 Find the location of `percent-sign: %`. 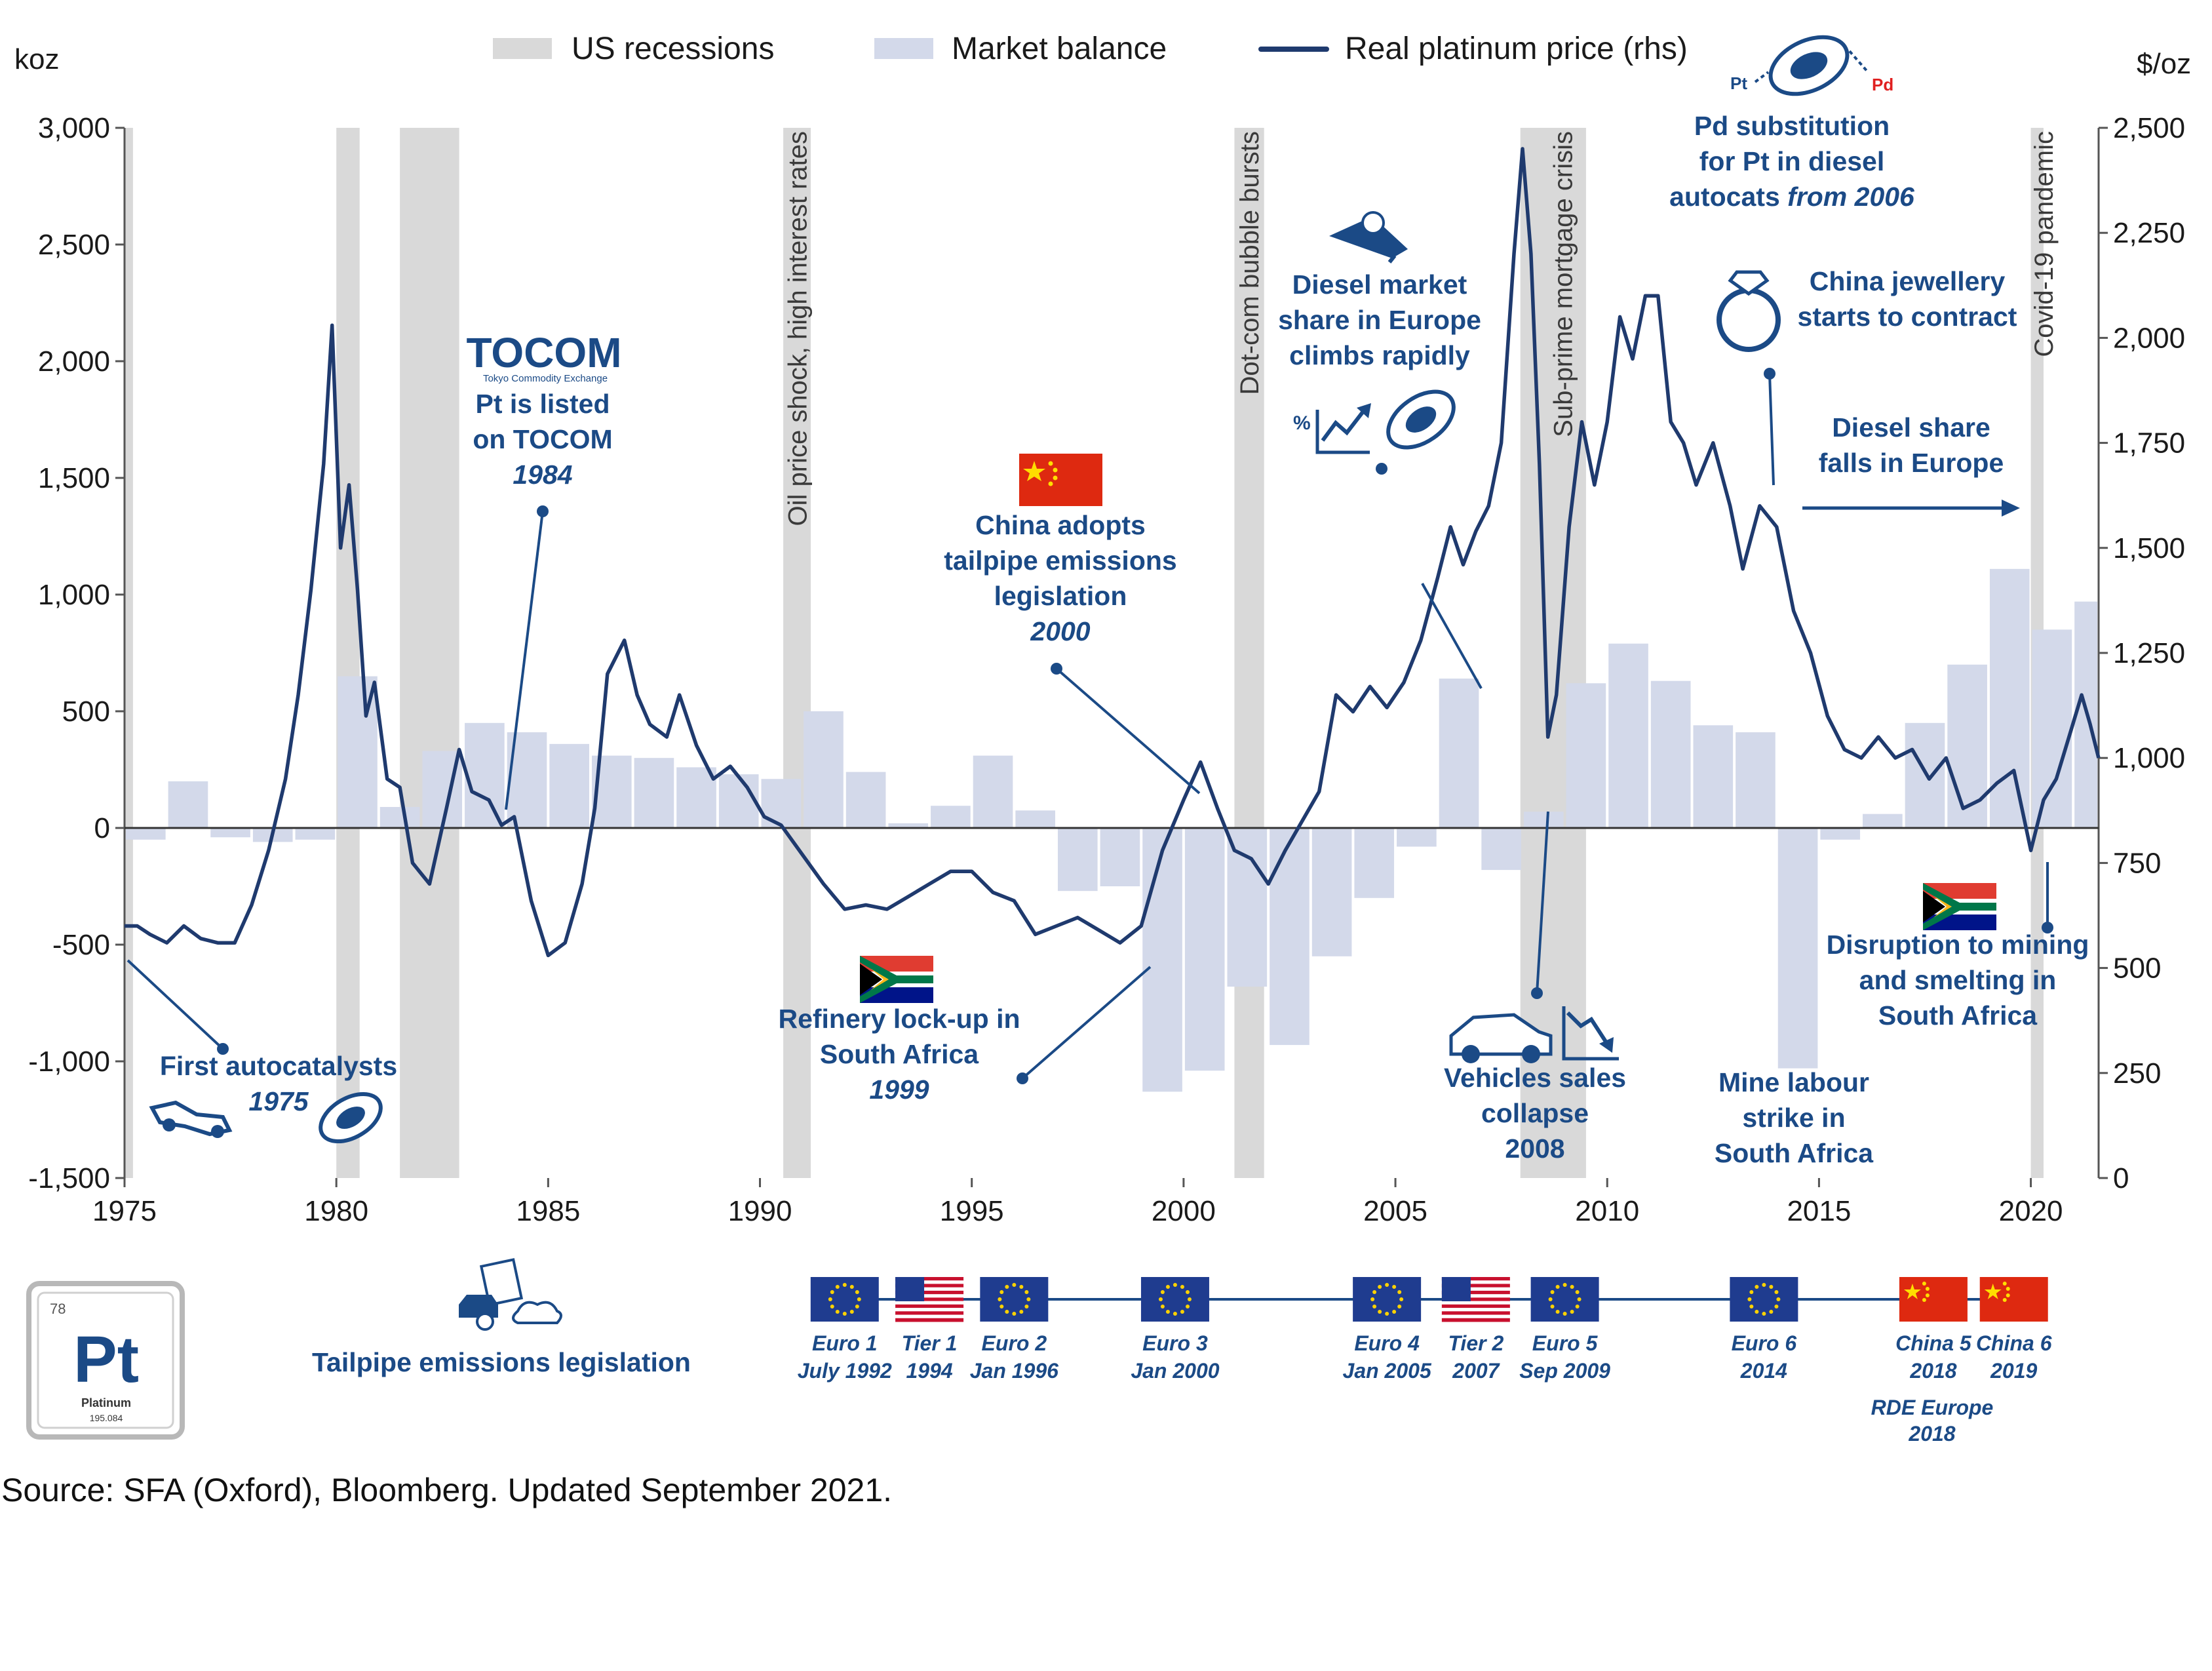

percent-sign: % is located at coordinates (1302, 423).